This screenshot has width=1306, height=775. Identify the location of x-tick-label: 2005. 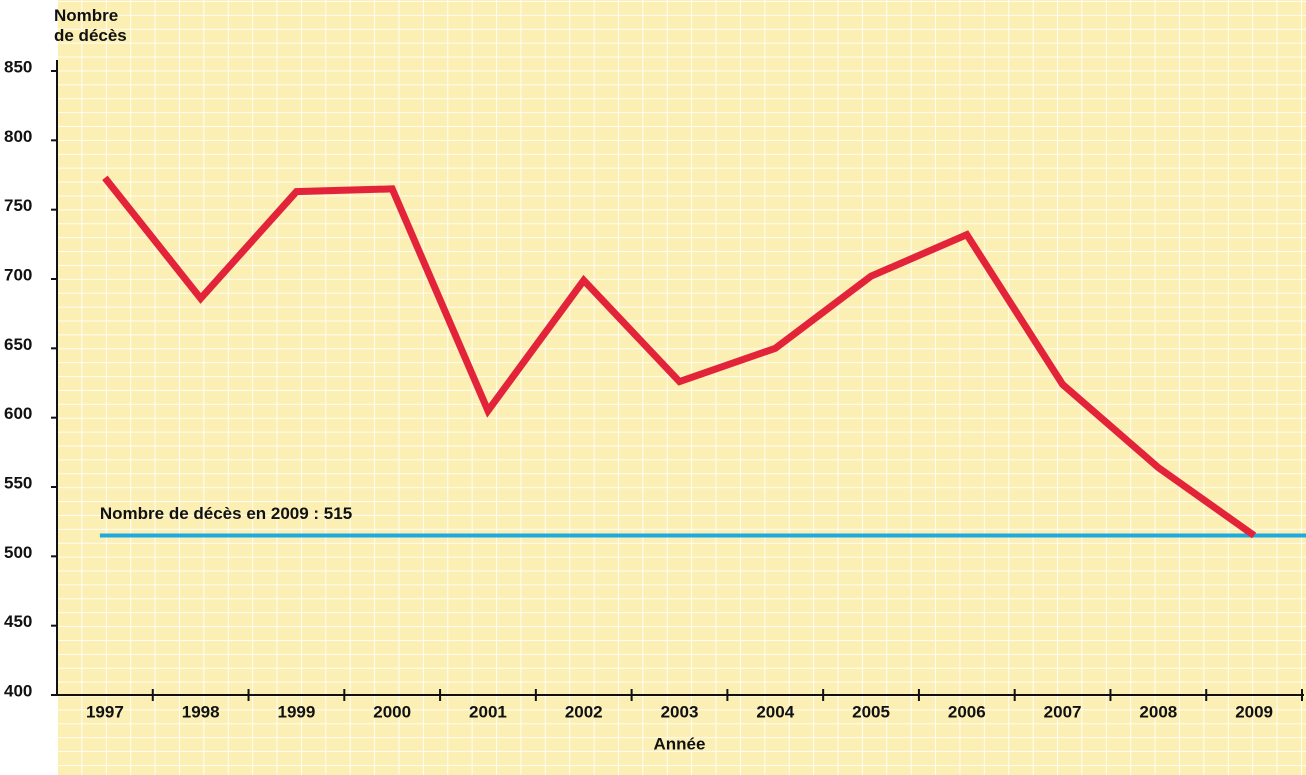
(871, 711).